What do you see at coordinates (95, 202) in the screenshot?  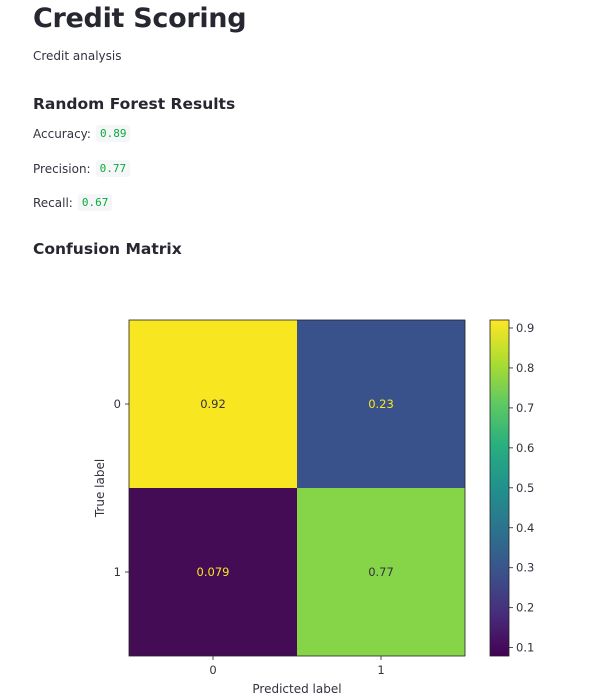 I see `metric-value: 0.67` at bounding box center [95, 202].